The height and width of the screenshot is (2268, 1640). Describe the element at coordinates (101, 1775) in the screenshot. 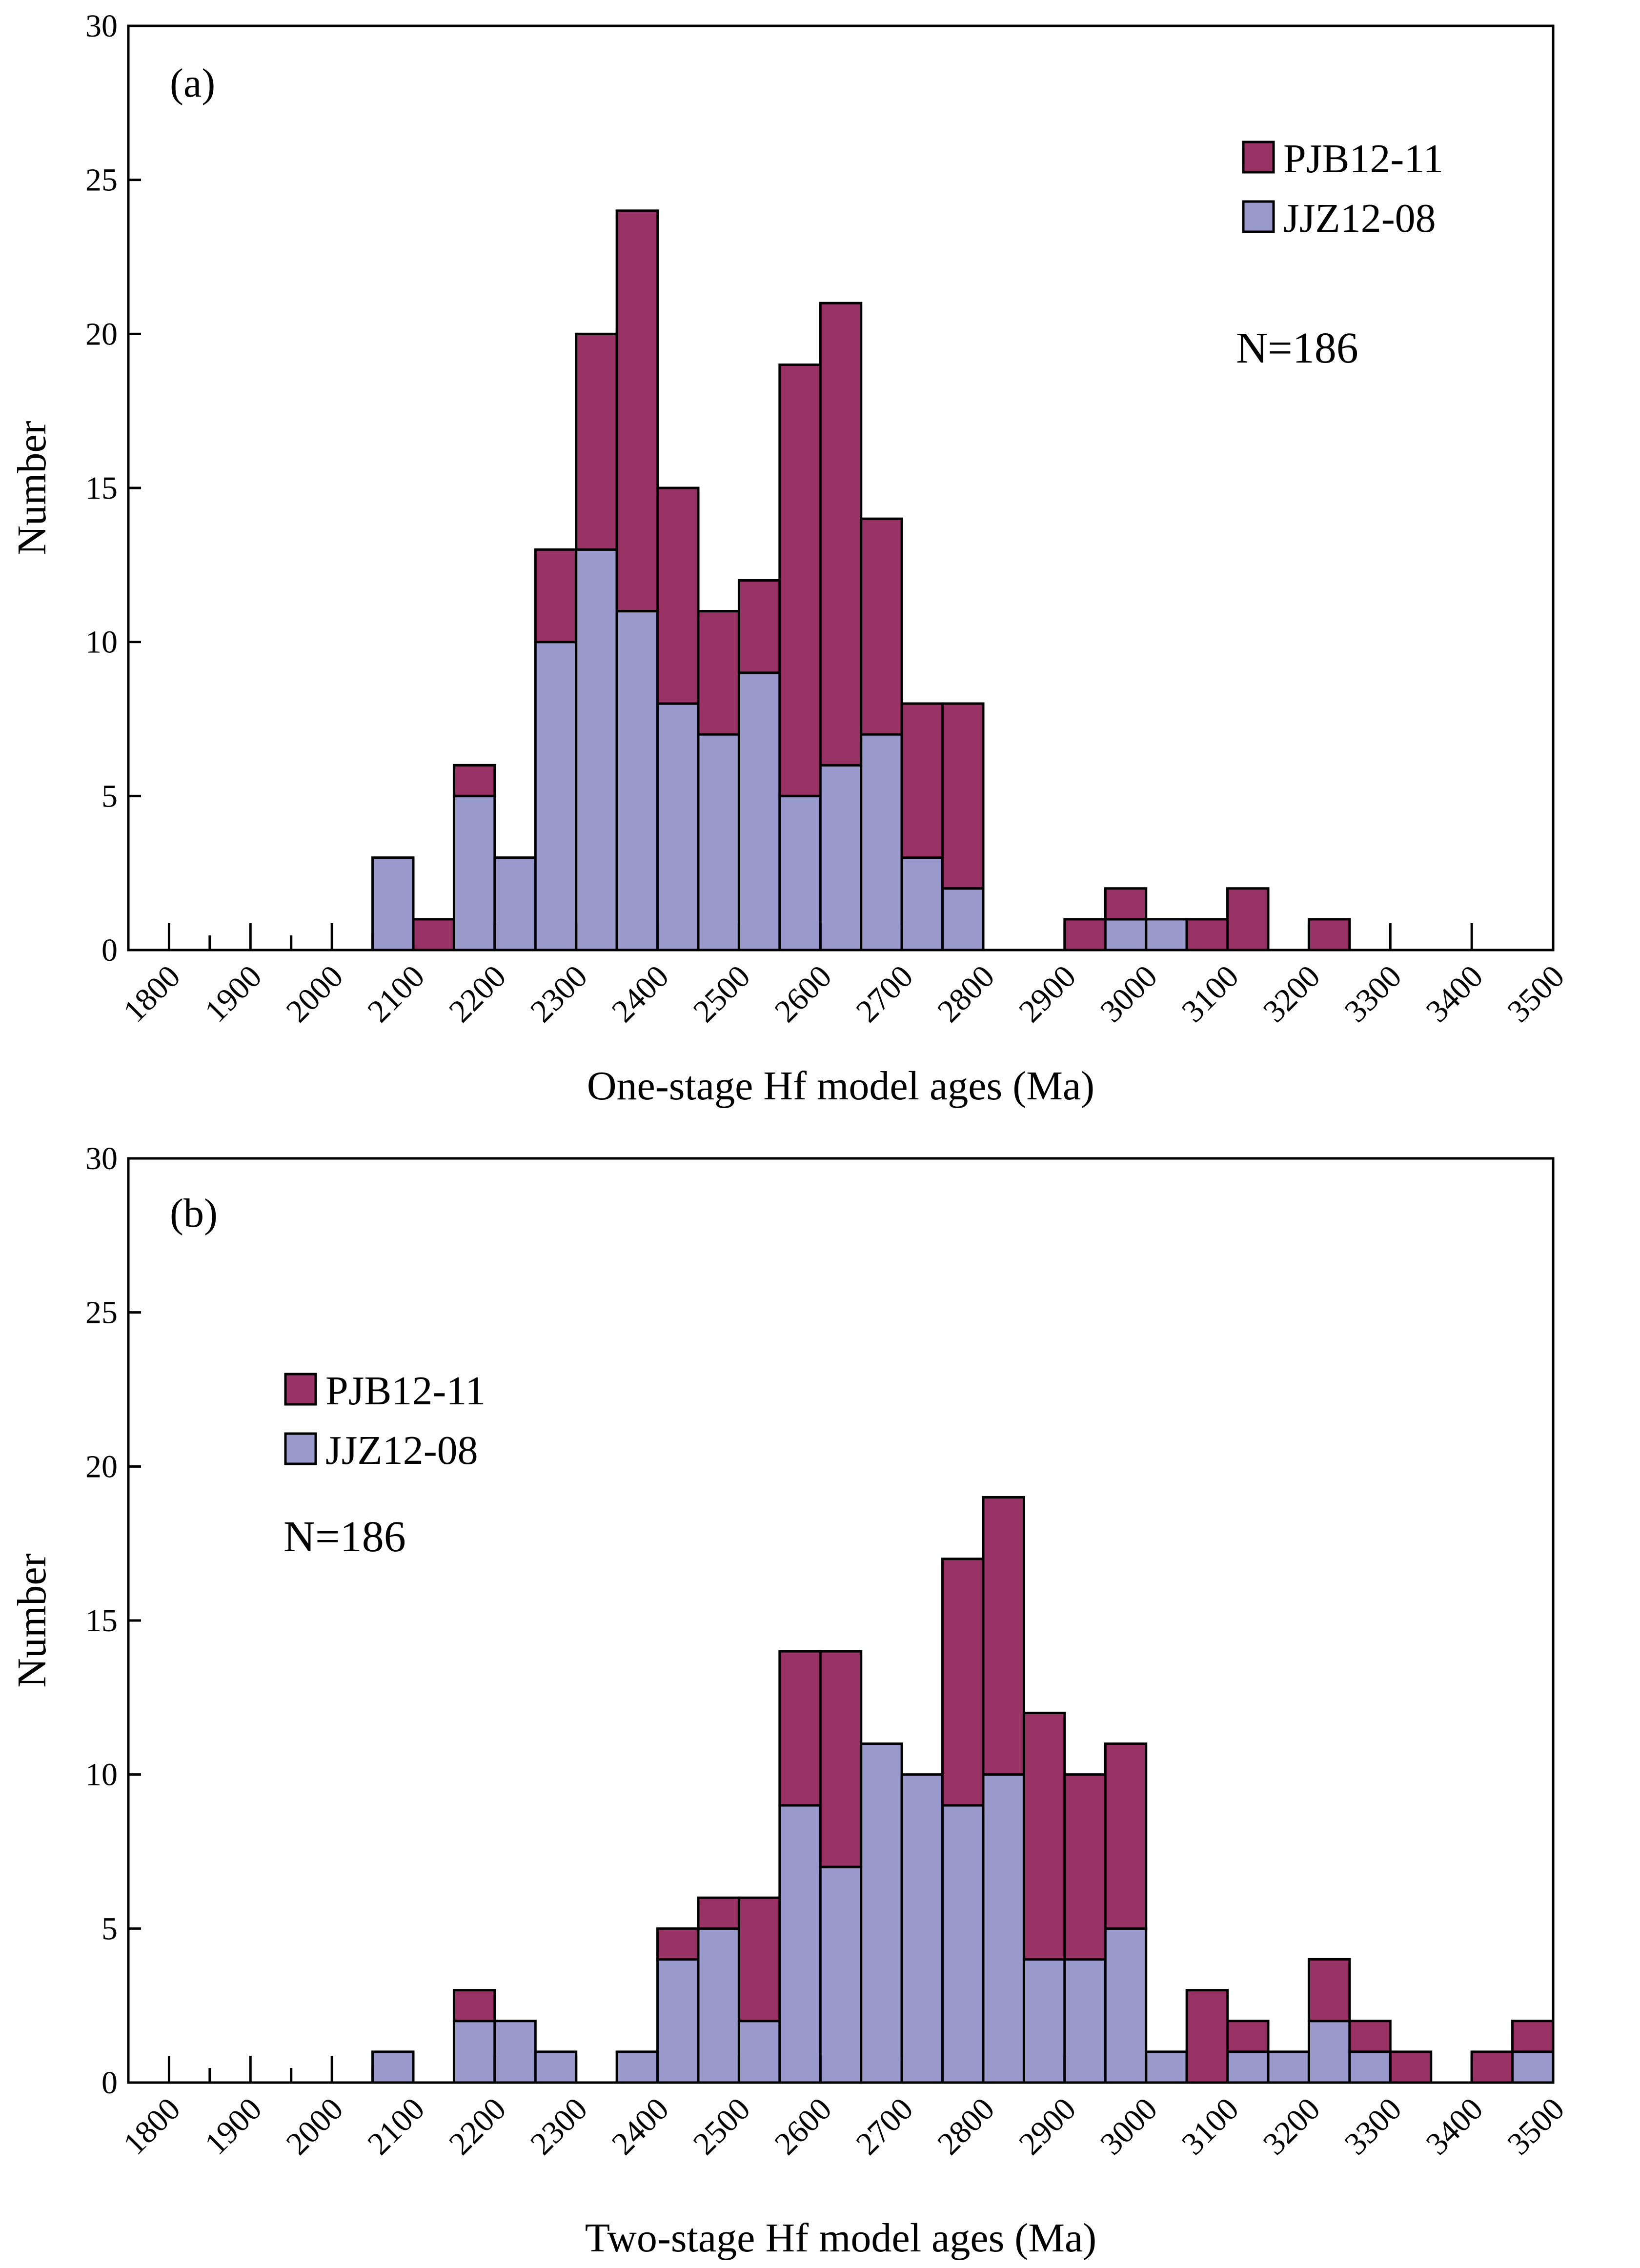

I see `y-tick-label-10: 10` at that location.